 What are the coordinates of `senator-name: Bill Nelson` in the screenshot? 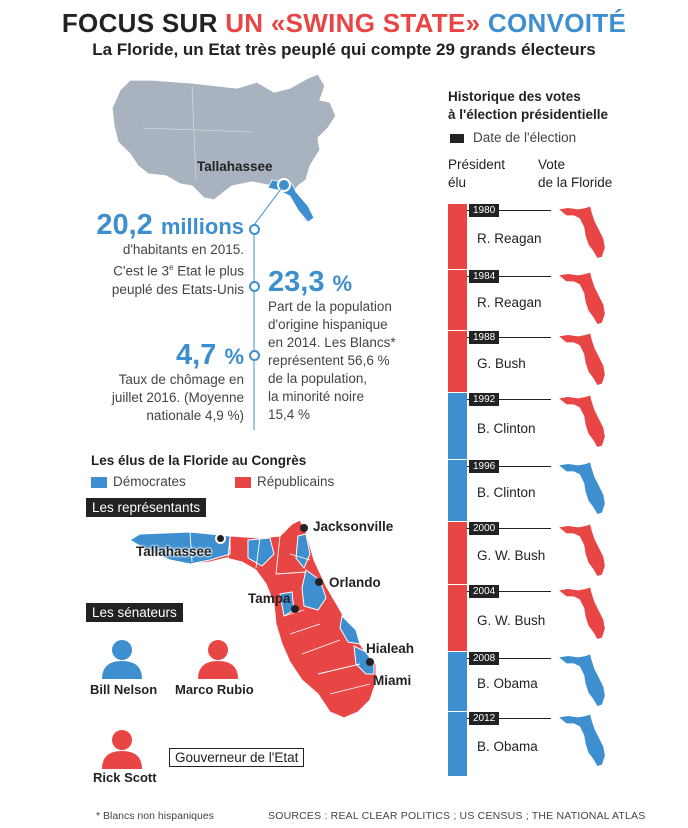 It's located at (124, 689).